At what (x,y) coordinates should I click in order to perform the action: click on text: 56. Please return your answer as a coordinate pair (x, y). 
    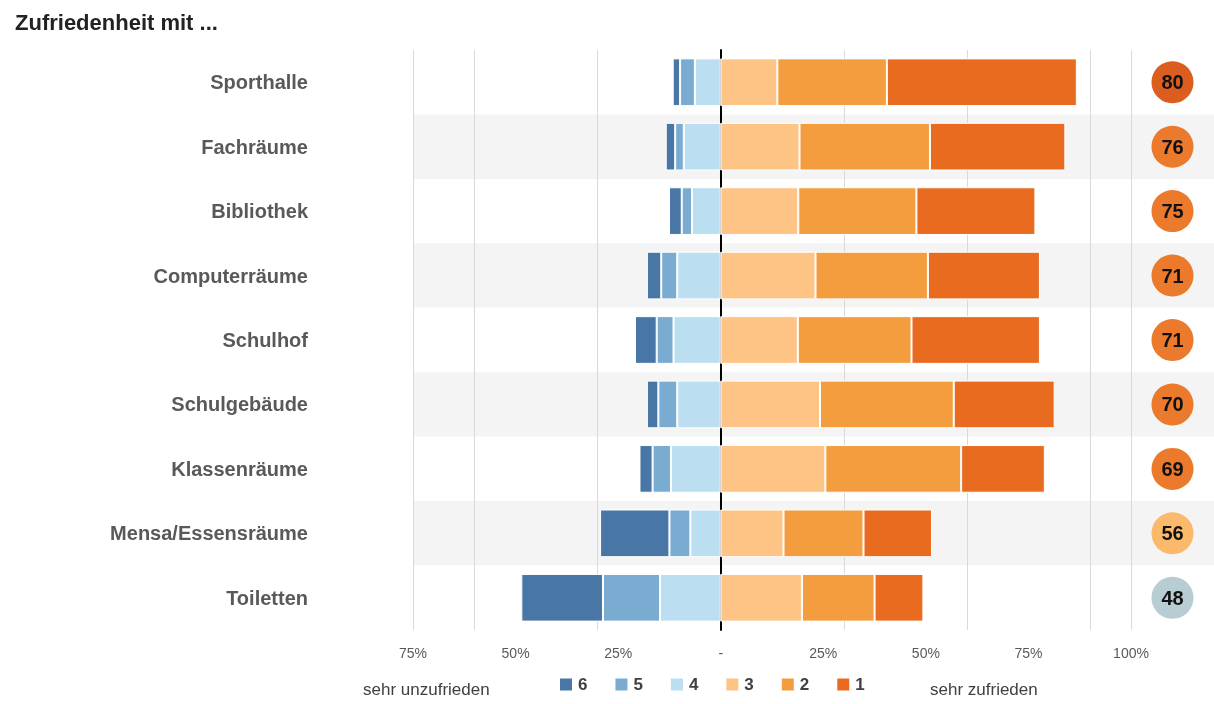
    Looking at the image, I should click on (1172, 533).